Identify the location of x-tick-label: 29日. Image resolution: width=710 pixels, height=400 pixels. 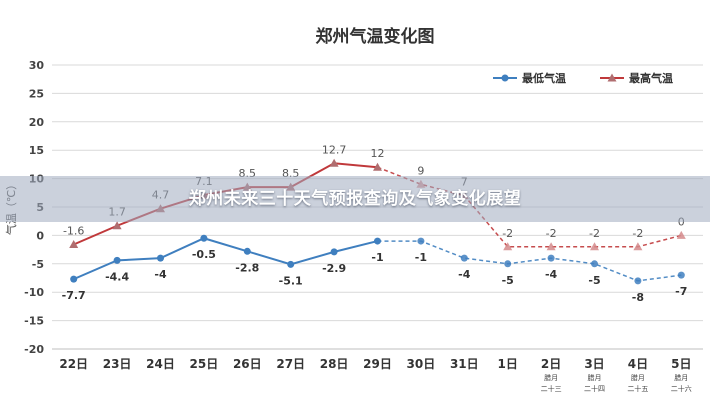
(377, 364).